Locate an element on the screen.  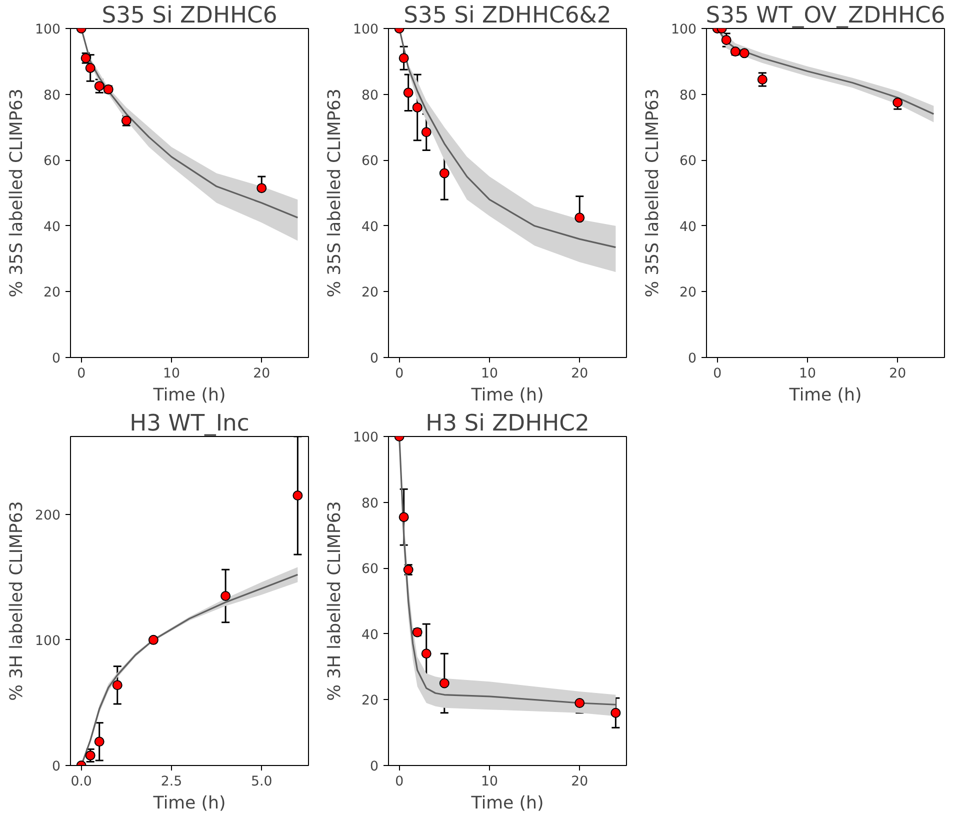
x-tick-label: 2.5 is located at coordinates (171, 782).